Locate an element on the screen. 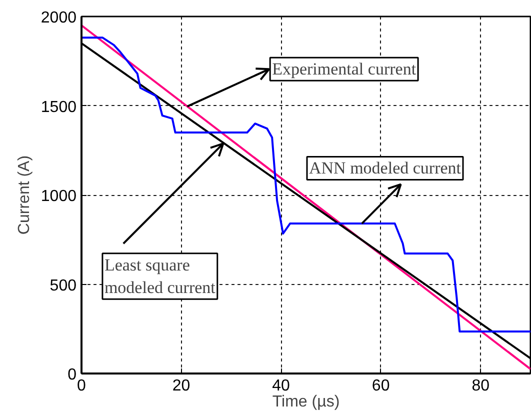 This screenshot has width=531, height=417. annotation: Experimental current is located at coordinates (344, 69).